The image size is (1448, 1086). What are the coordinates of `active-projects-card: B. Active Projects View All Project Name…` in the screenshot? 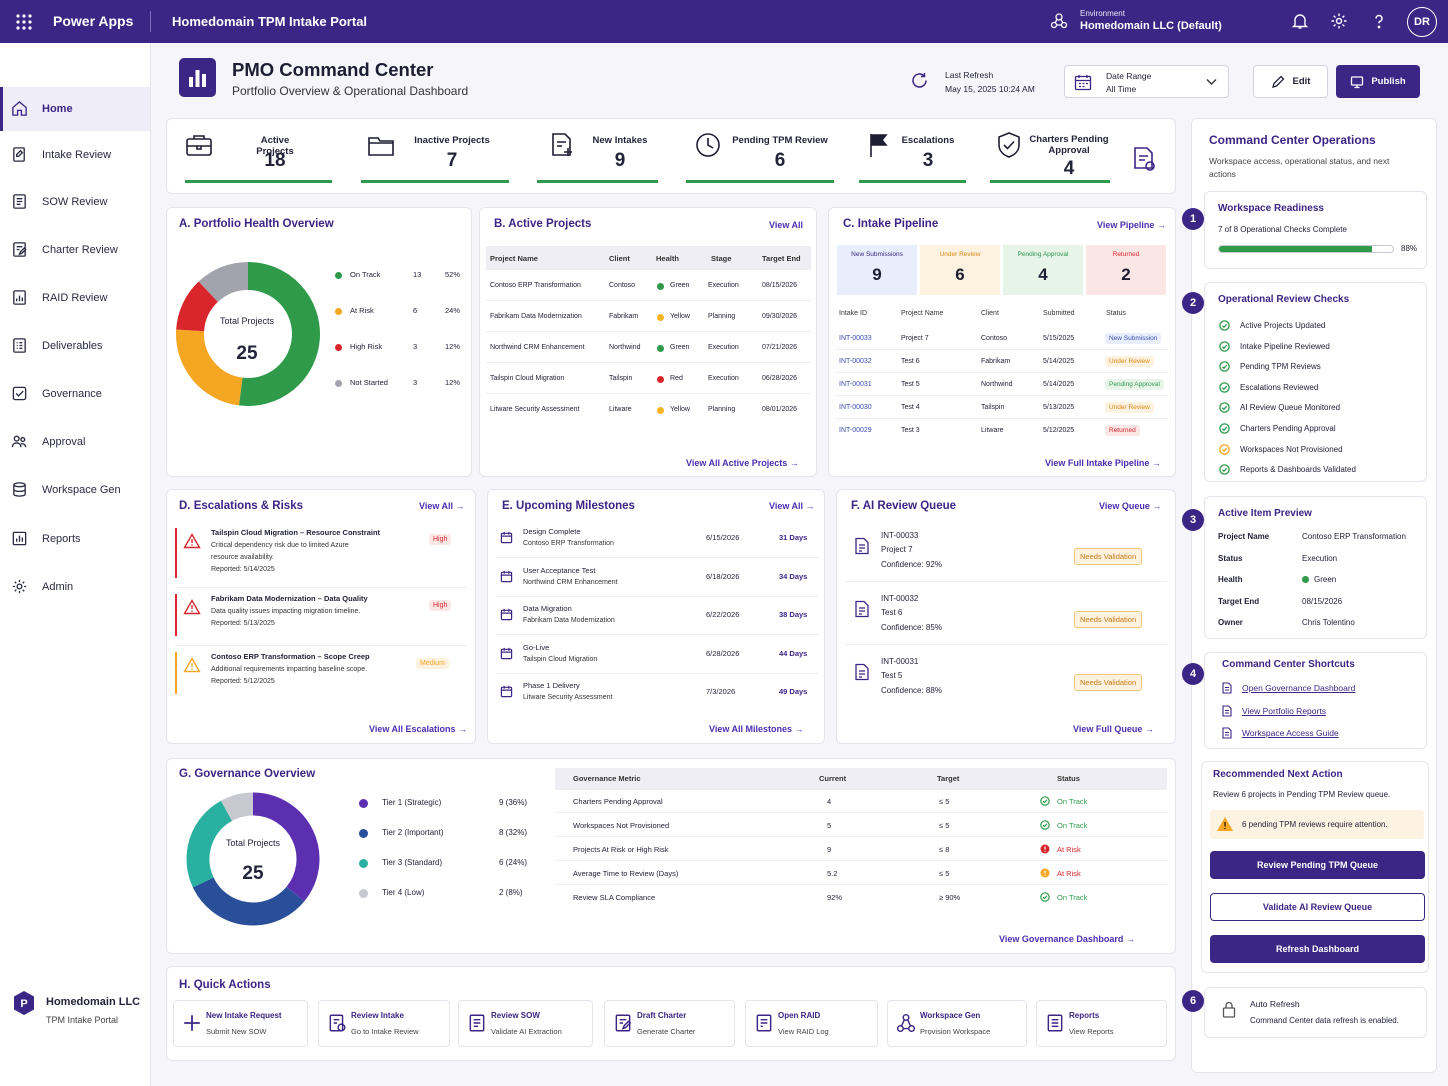 It's located at (648, 342).